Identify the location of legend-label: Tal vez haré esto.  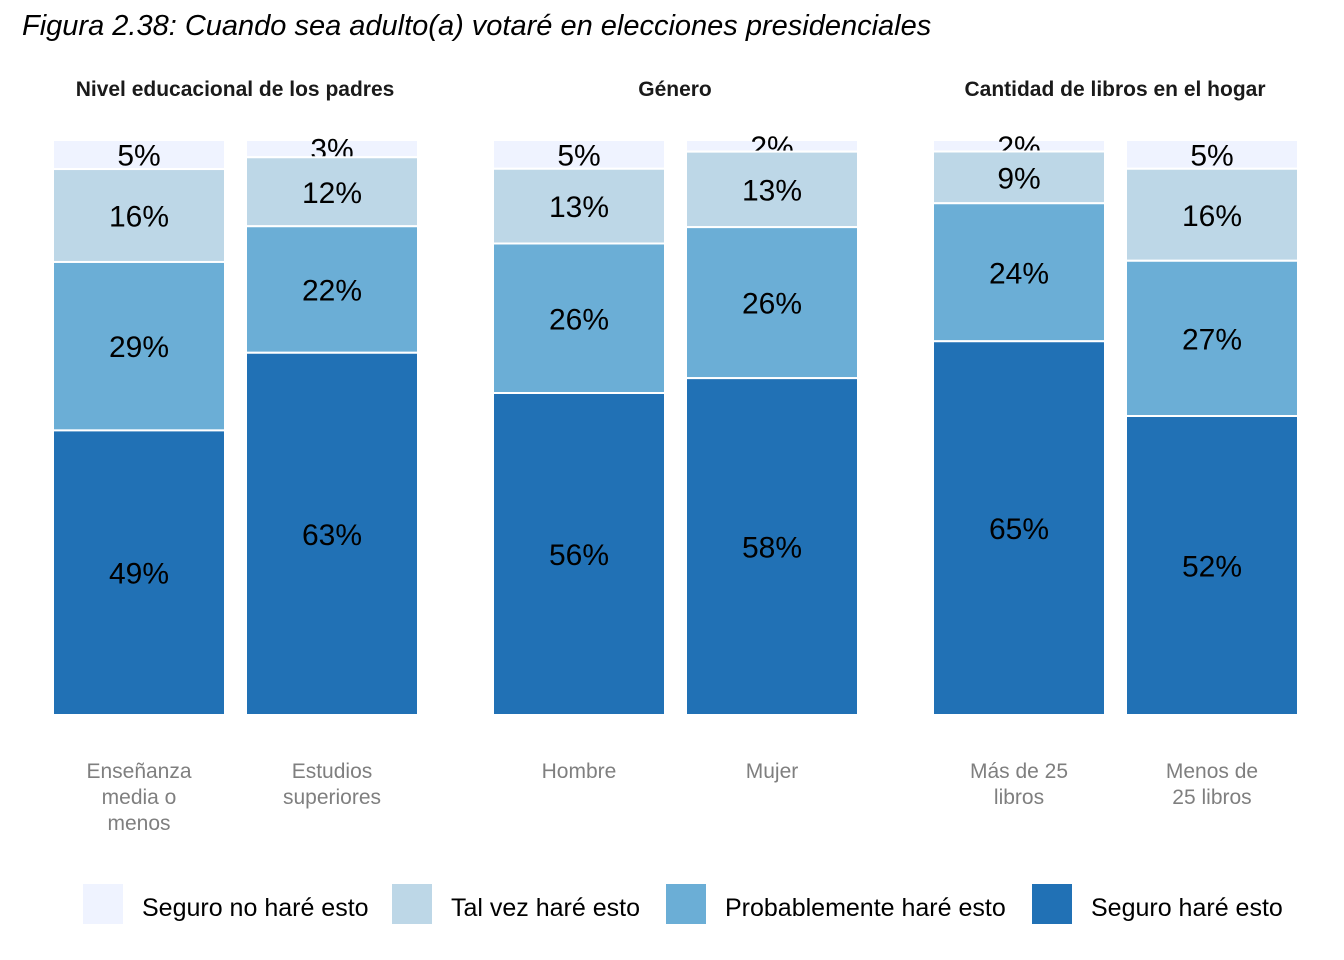
(545, 908).